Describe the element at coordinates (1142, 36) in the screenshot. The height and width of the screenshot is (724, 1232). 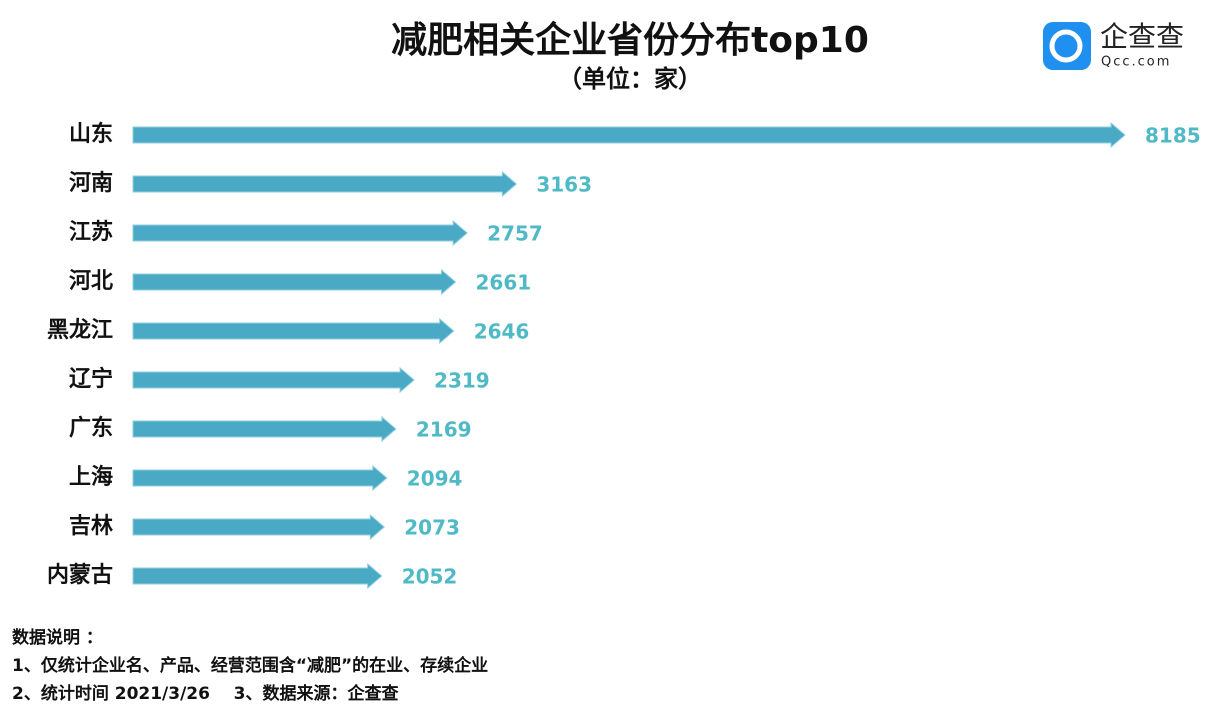
I see `logo-name: 企查查` at that location.